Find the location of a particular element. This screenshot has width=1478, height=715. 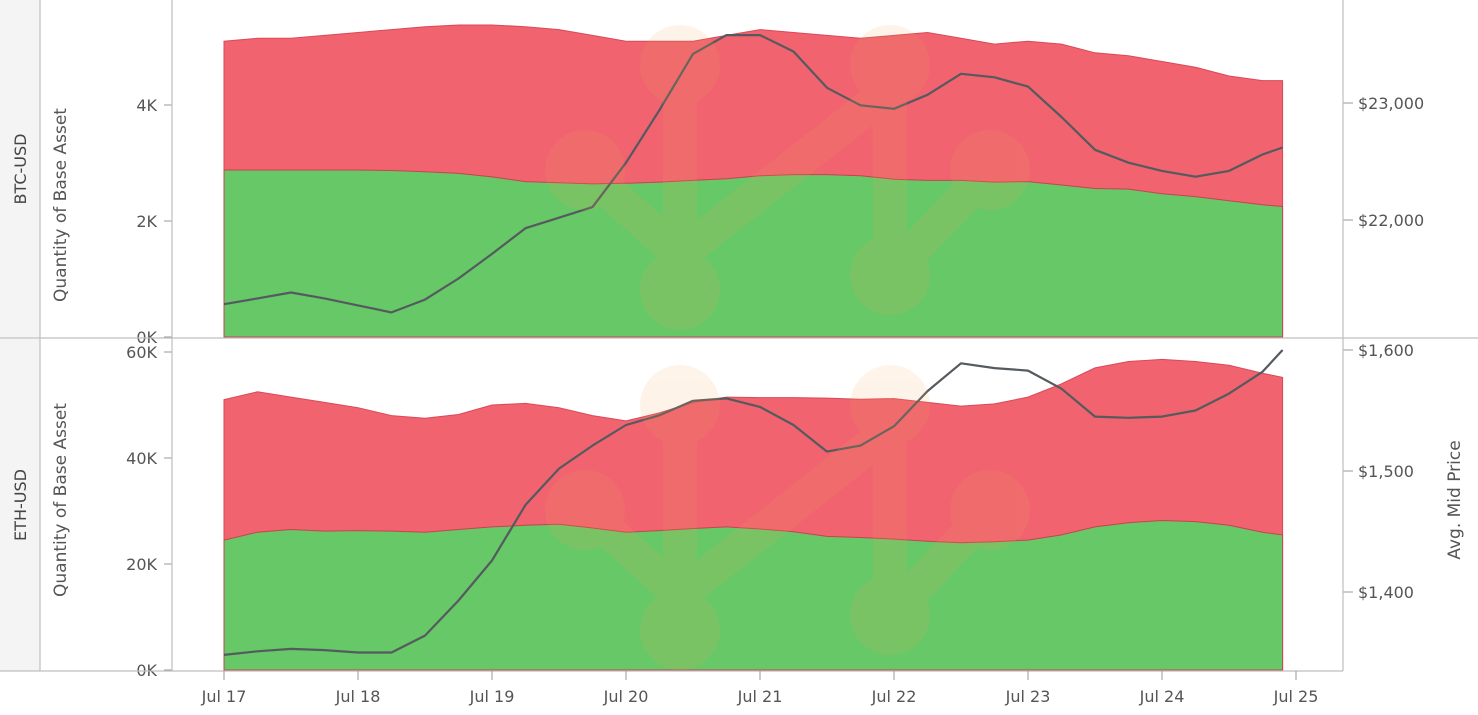

y2-tick-label: $23,000 is located at coordinates (1391, 103).